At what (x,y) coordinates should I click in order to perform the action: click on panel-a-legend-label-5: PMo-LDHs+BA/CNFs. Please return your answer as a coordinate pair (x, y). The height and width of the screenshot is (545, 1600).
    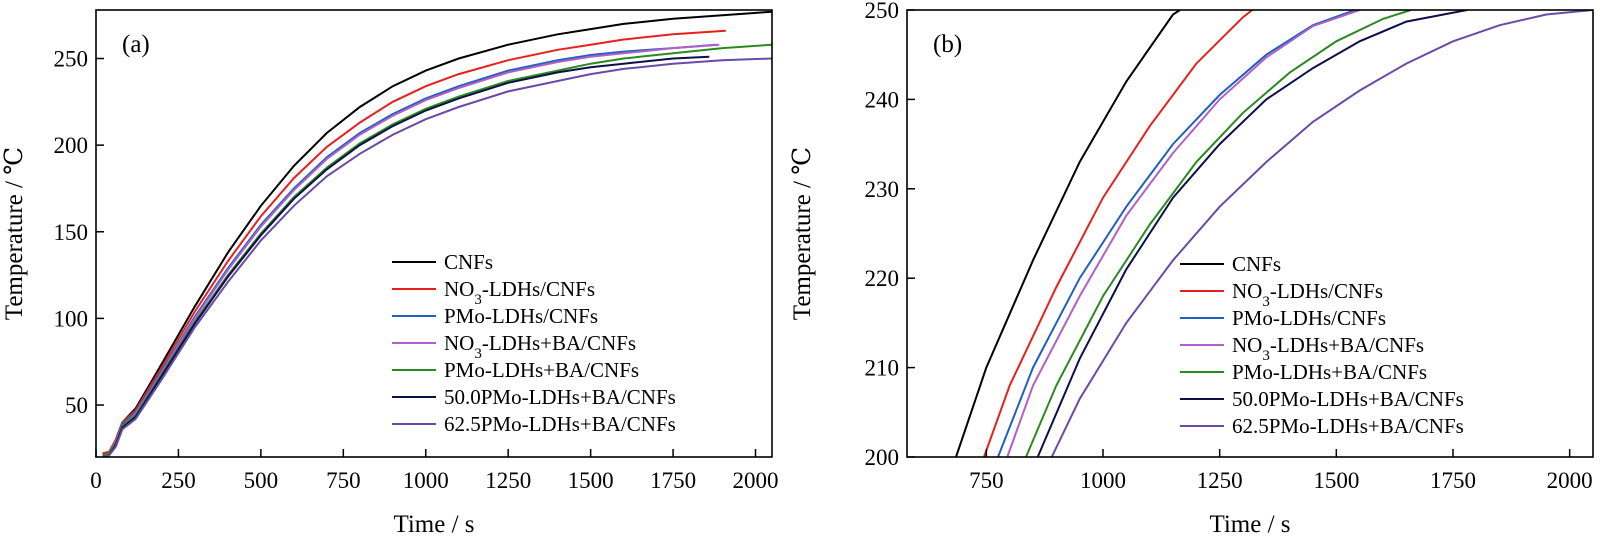
    Looking at the image, I should click on (541, 370).